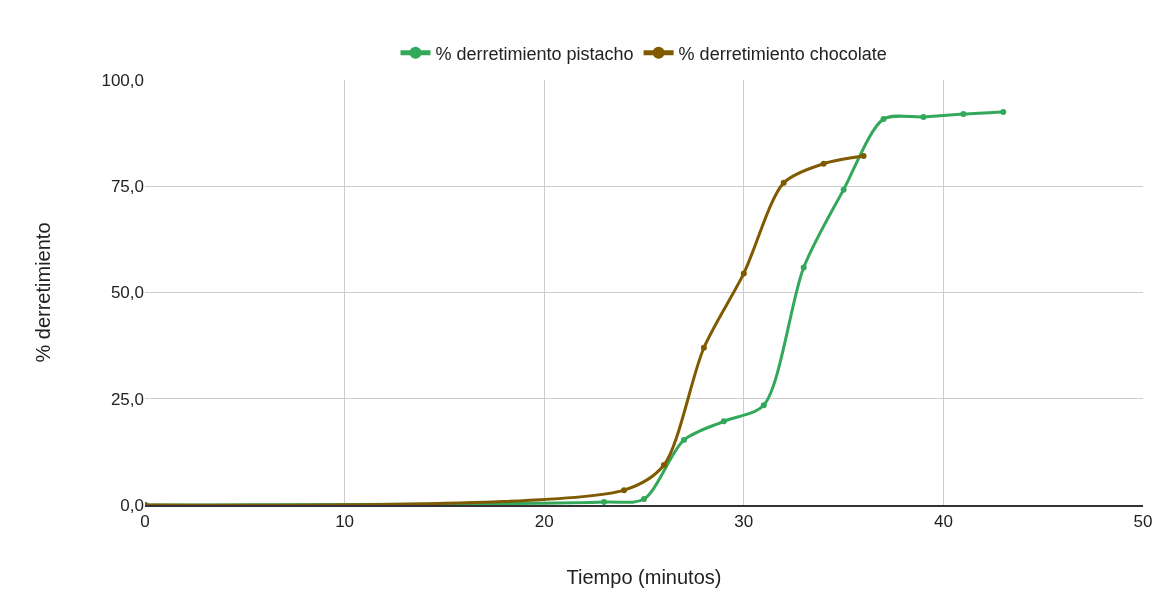 The image size is (1166, 610). What do you see at coordinates (127, 187) in the screenshot?
I see `y-tick-label: 75,0` at bounding box center [127, 187].